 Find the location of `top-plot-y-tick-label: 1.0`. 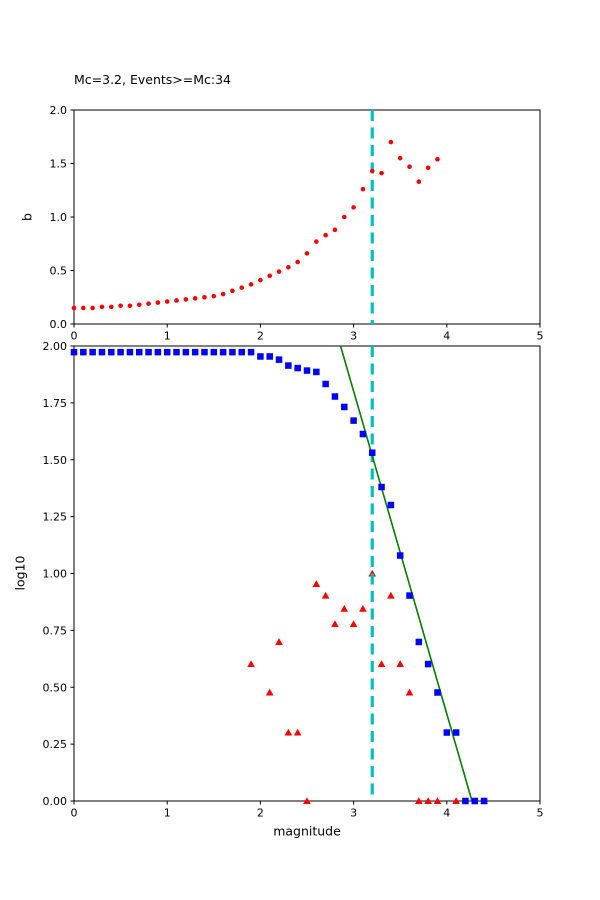

top-plot-y-tick-label: 1.0 is located at coordinates (59, 217).